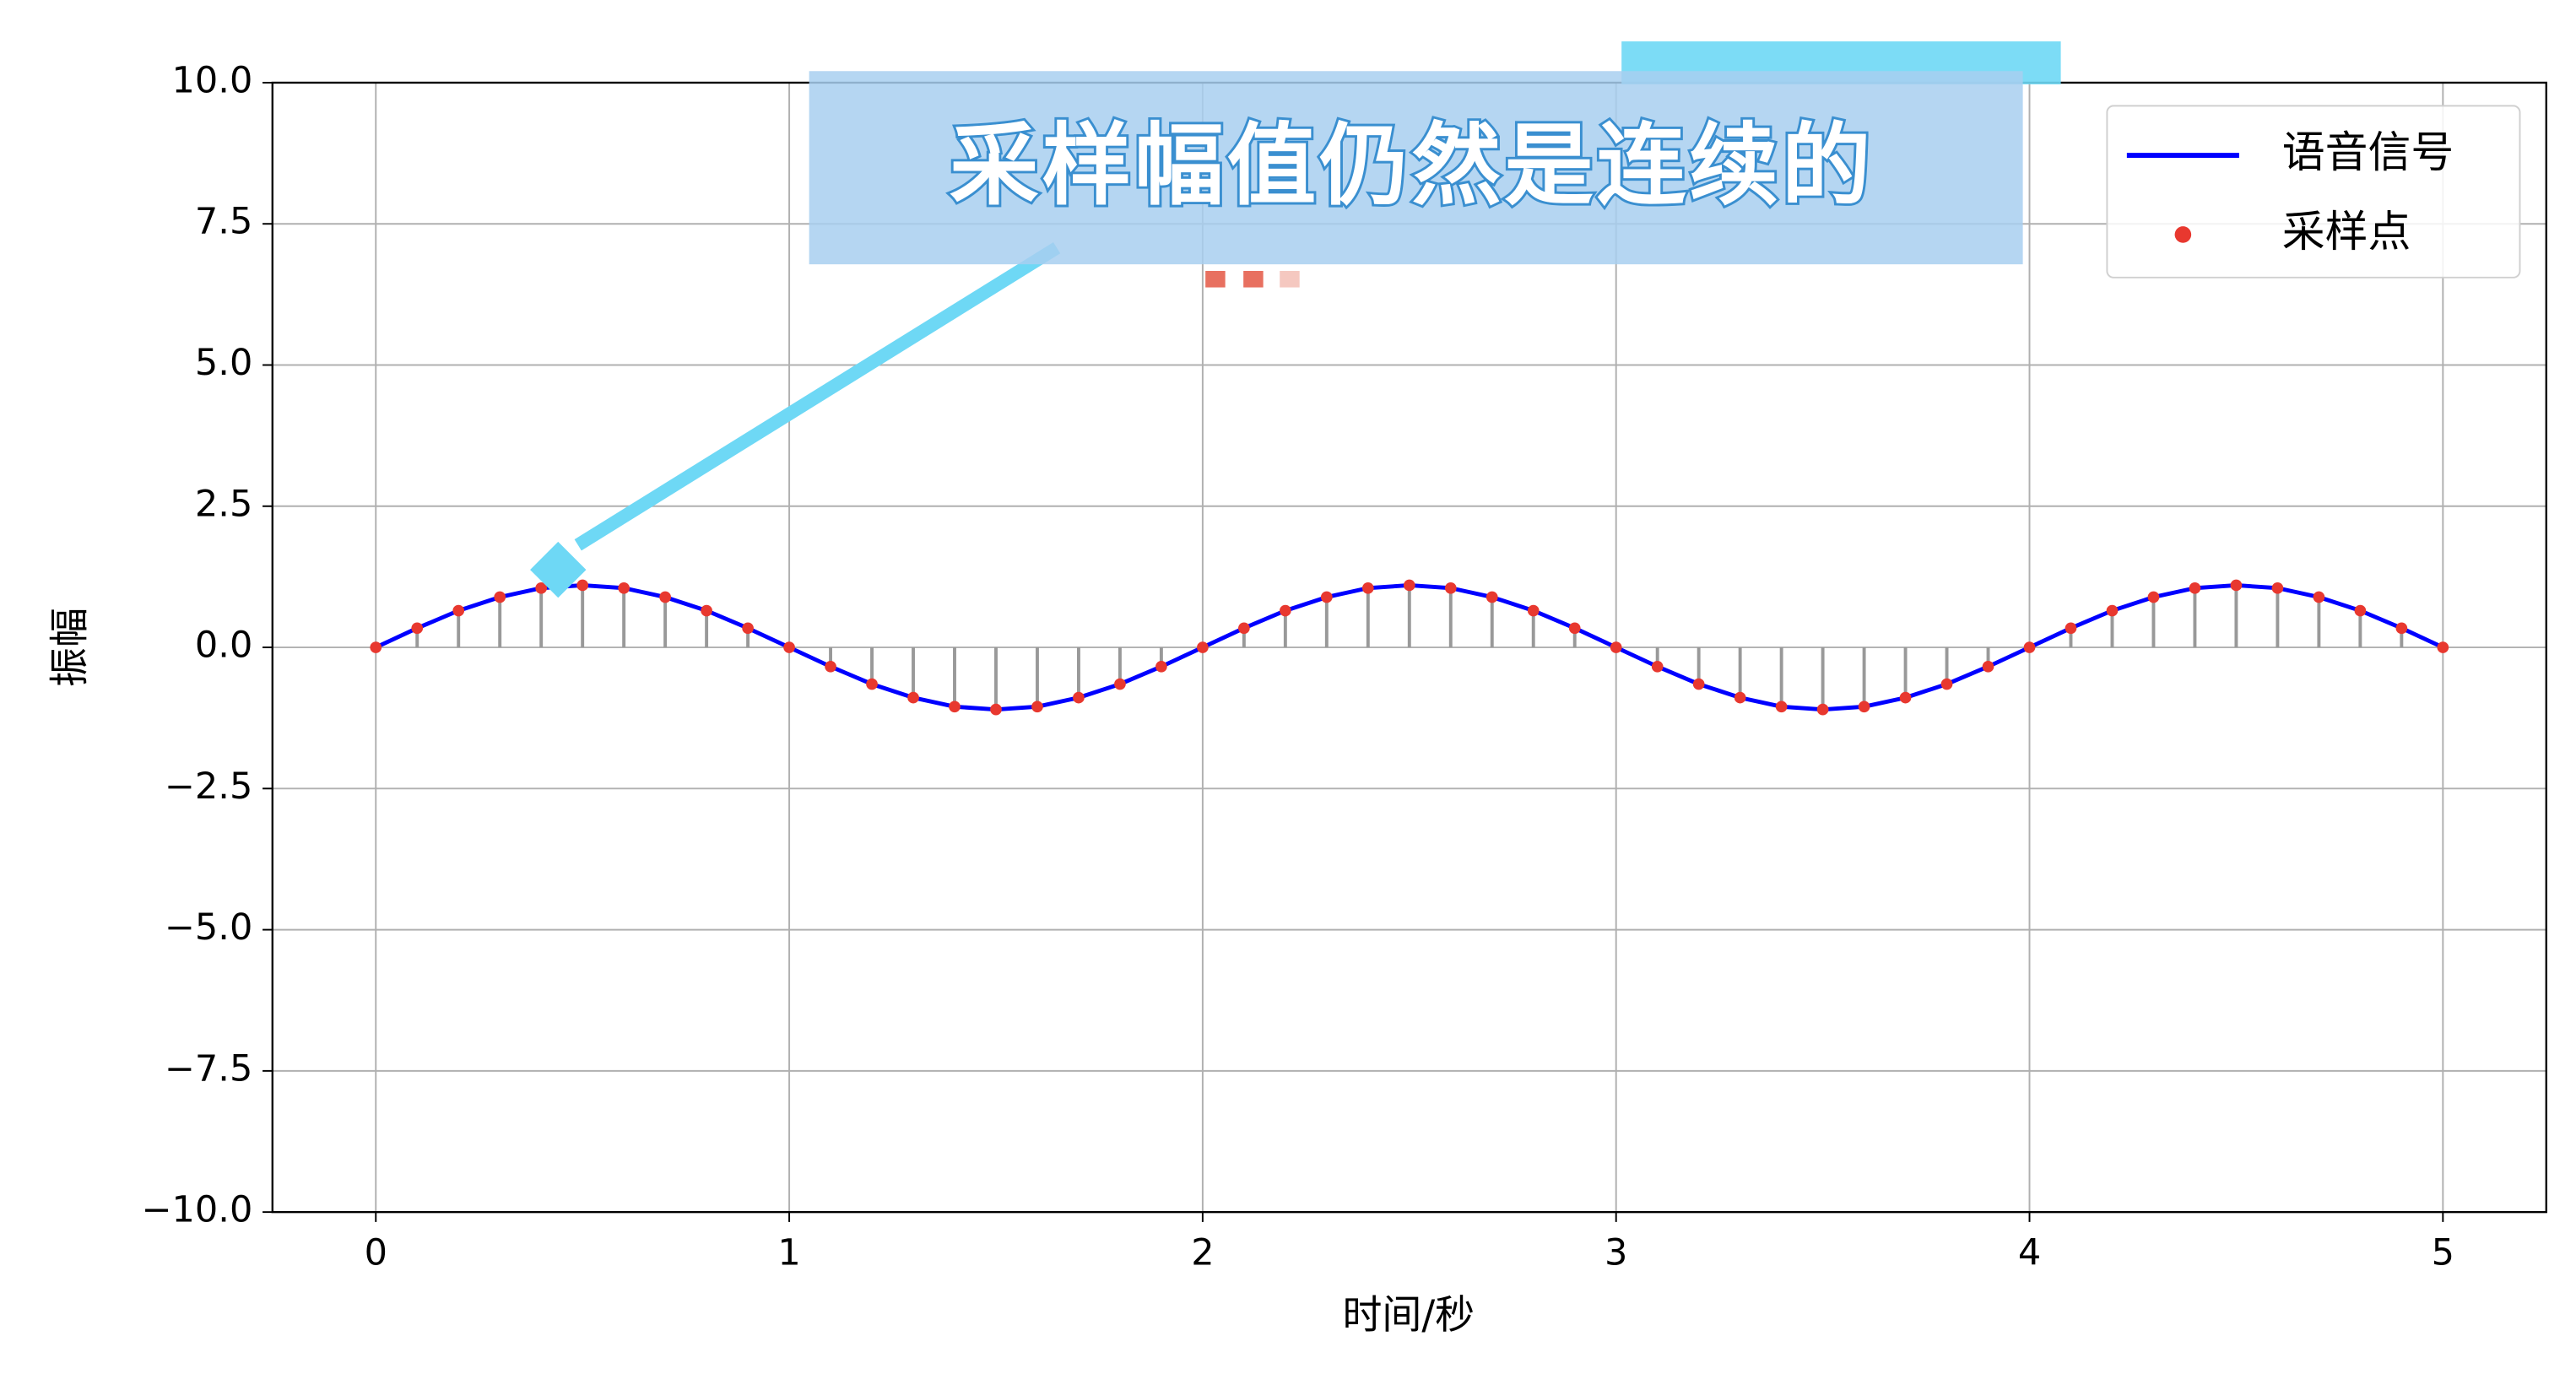 The width and height of the screenshot is (2576, 1374). Describe the element at coordinates (209, 786) in the screenshot. I see `y-tick-label: −2.5` at that location.